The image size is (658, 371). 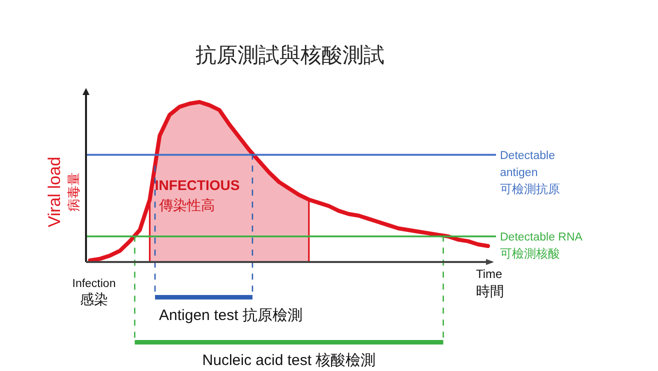 I want to click on text: Infection 感染, so click(x=94, y=292).